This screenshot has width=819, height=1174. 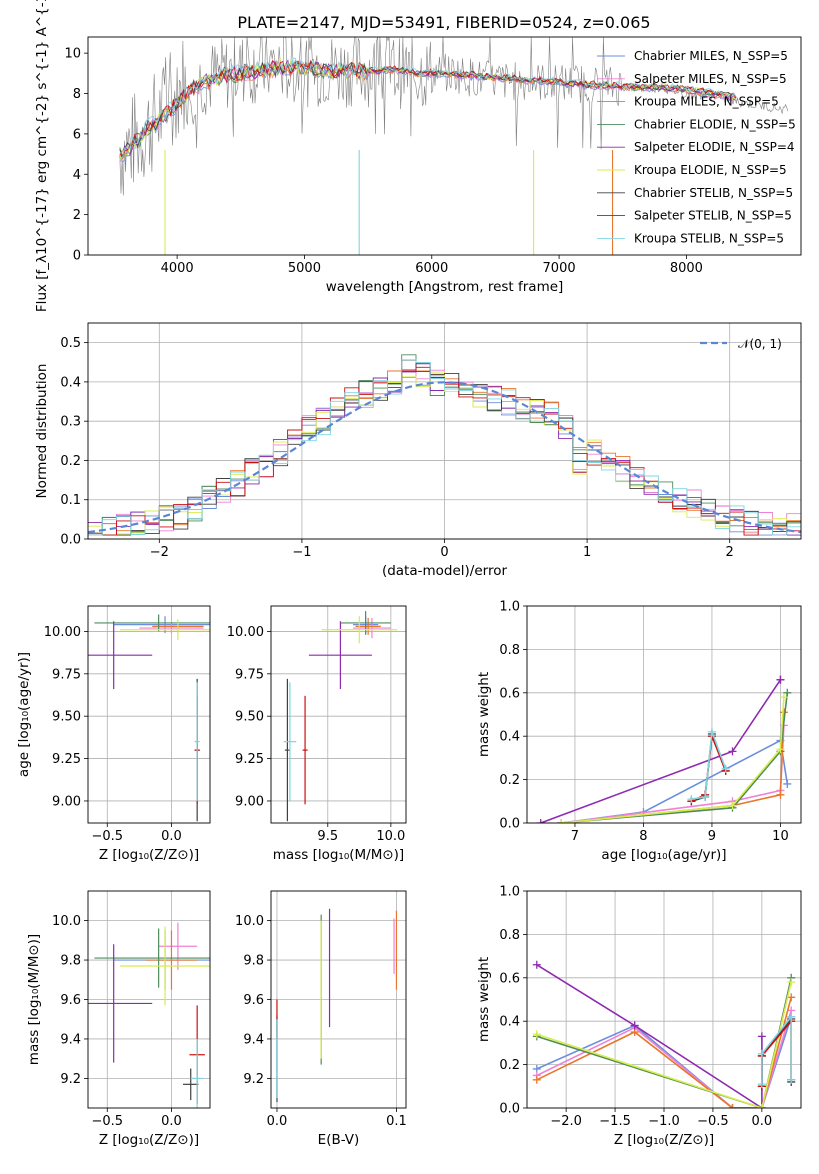 What do you see at coordinates (445, 571) in the screenshot?
I see `x-axis-label: (data-model)/error` at bounding box center [445, 571].